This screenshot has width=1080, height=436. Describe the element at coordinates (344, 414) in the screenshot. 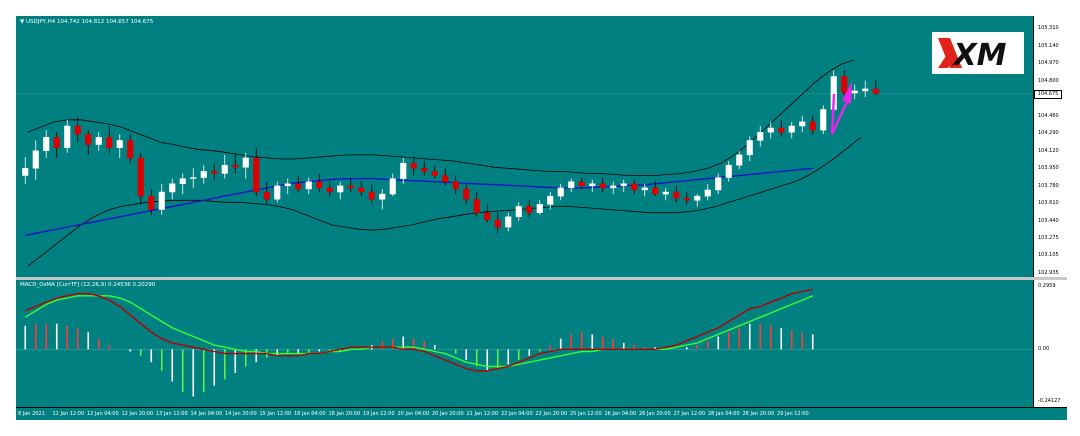

I see `time-axis-label: 18 Jan 20:00` at that location.